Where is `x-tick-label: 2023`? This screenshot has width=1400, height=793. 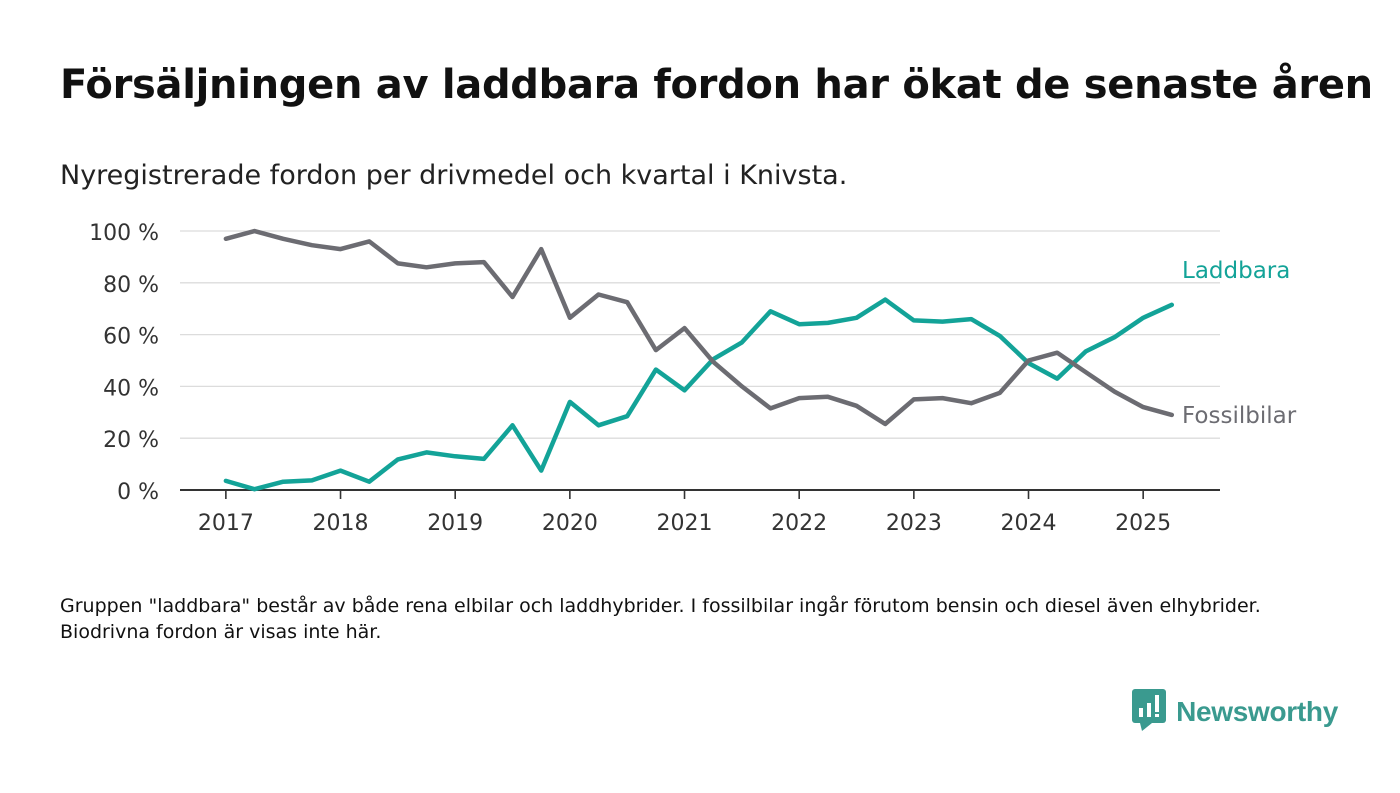 x-tick-label: 2023 is located at coordinates (914, 523).